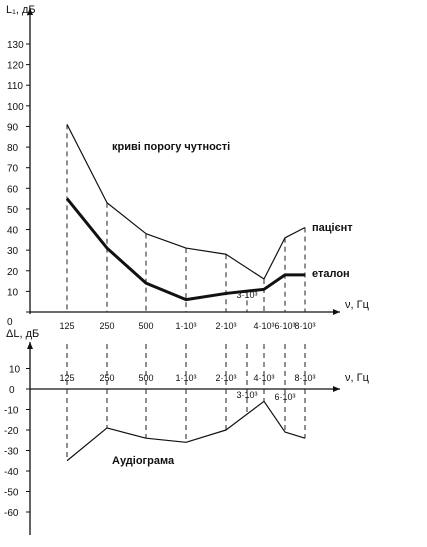 Image resolution: width=427 pixels, height=547 pixels. What do you see at coordinates (284, 397) in the screenshot?
I see `bottom-x-tick-label: 6·10³` at bounding box center [284, 397].